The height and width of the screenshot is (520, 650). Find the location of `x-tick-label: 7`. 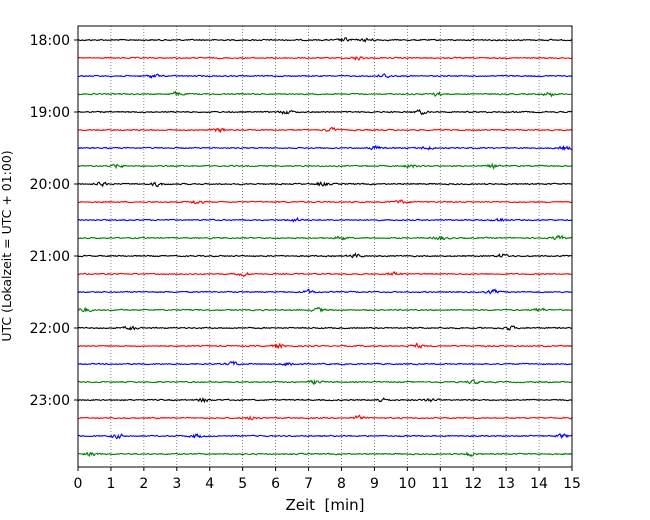

x-tick-label: 7 is located at coordinates (308, 484).